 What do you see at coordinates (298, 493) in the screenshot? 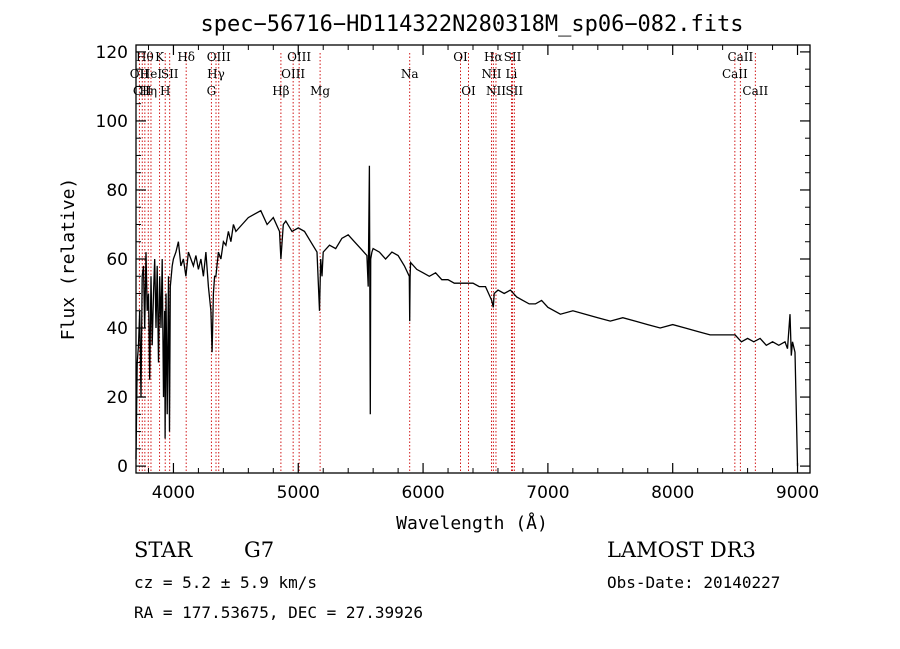
I see `x-tick-label: 5000` at bounding box center [298, 493].